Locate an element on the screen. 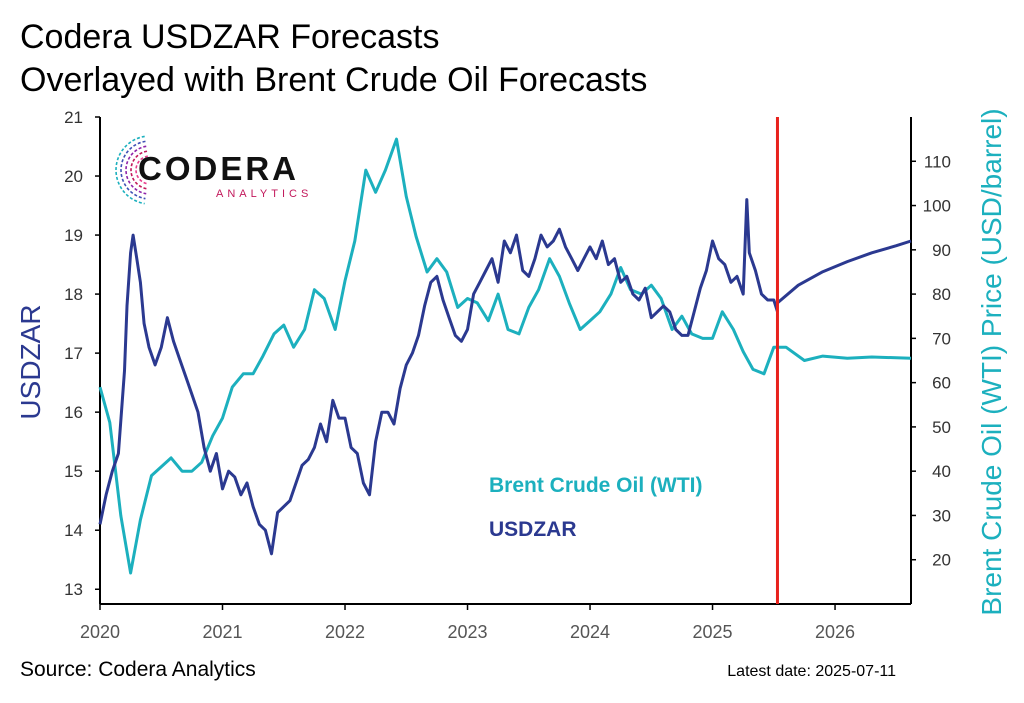 The image size is (1024, 703). y-right-tick-label: 60 is located at coordinates (941, 383).